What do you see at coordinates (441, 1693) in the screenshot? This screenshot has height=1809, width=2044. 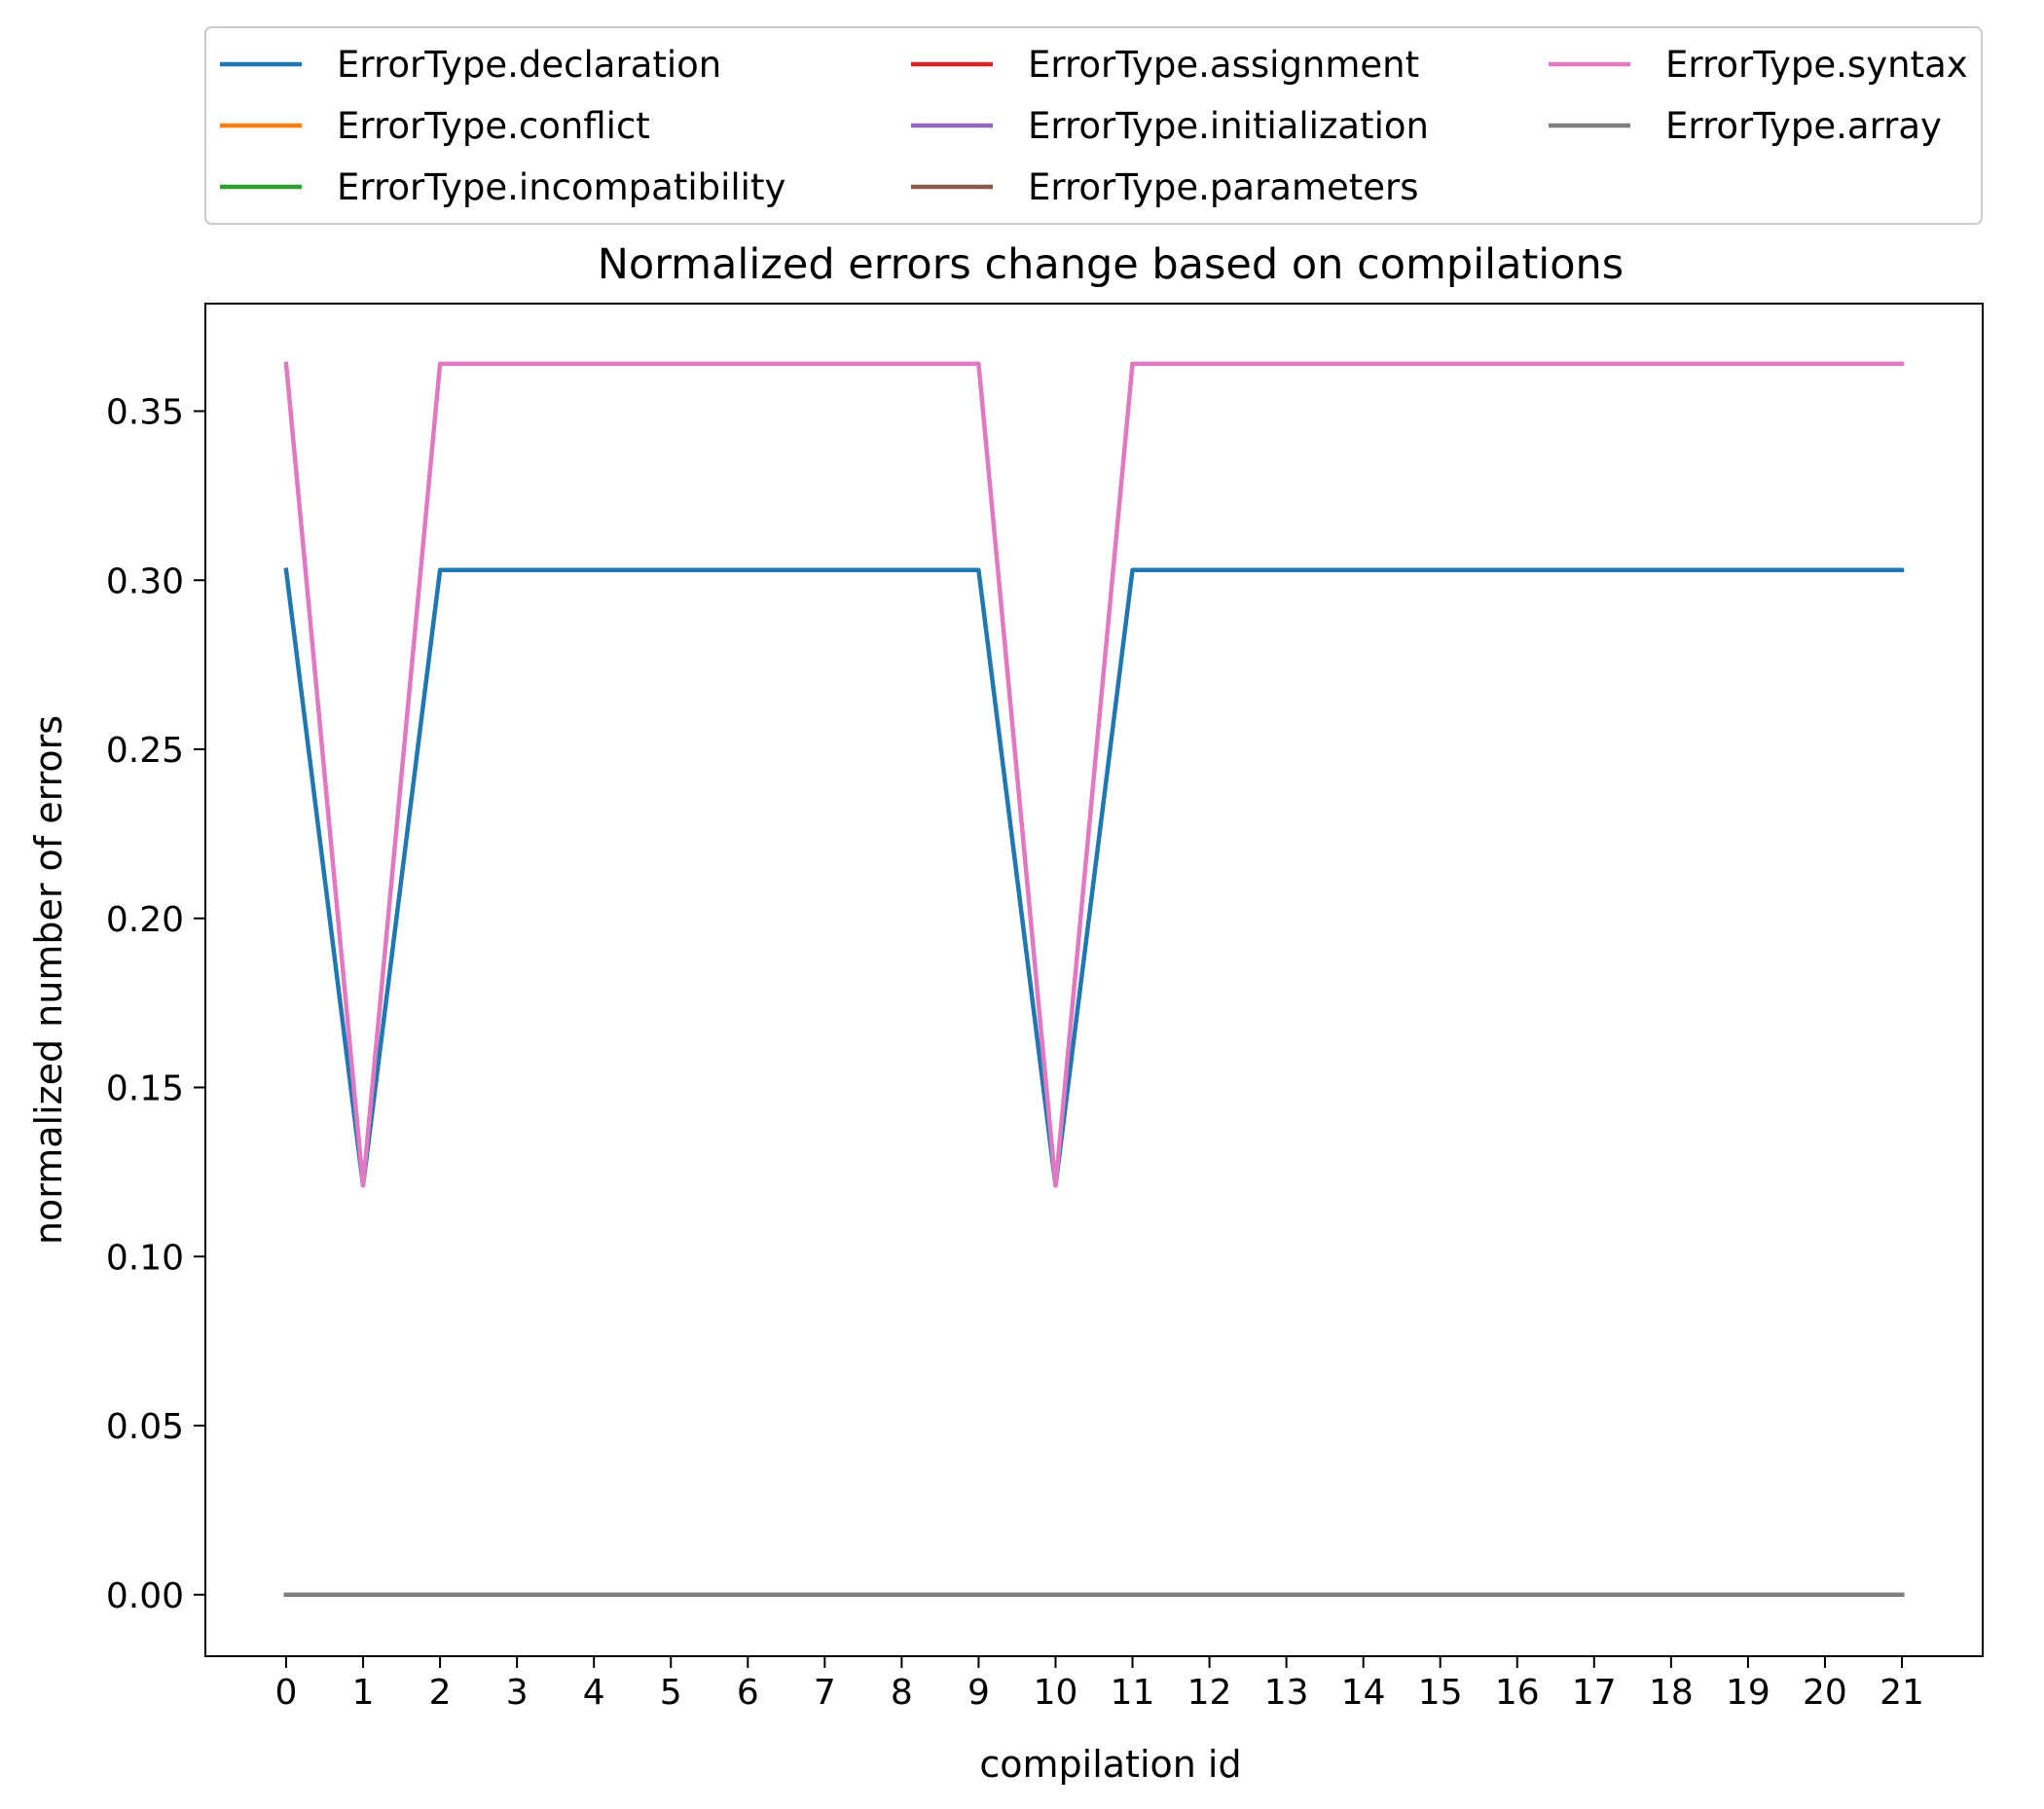 I see `x-tick-label: 2` at bounding box center [441, 1693].